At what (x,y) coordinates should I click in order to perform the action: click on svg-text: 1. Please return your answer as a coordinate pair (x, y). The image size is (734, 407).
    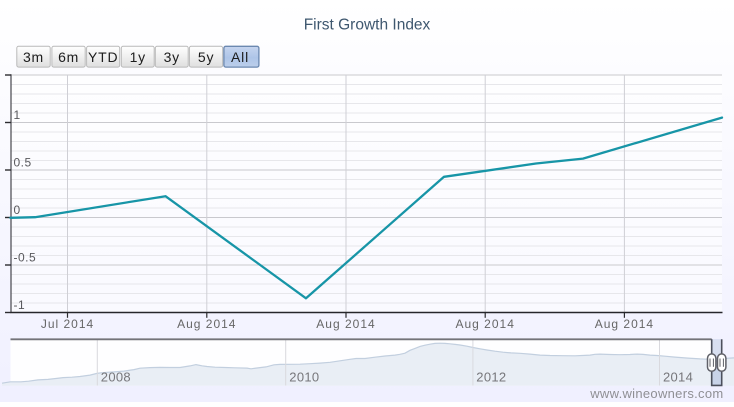
    Looking at the image, I should click on (17, 115).